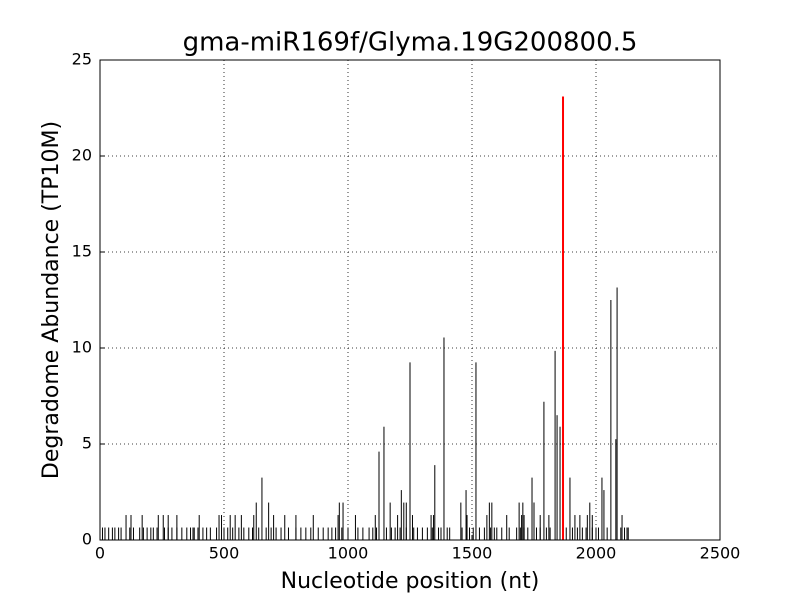 This screenshot has width=800, height=600. What do you see at coordinates (82, 347) in the screenshot?
I see `y-tick-label: 10` at bounding box center [82, 347].